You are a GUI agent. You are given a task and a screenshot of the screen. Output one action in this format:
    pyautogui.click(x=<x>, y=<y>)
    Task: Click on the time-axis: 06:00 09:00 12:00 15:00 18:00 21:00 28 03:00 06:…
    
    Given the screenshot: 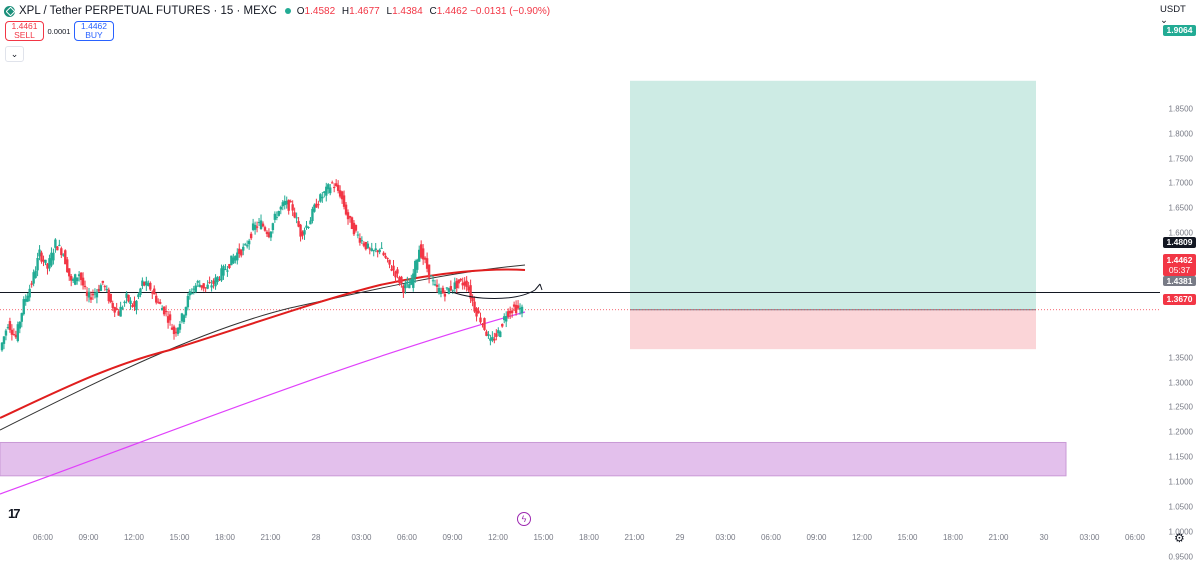 What is the action you would take?
    pyautogui.click(x=580, y=537)
    